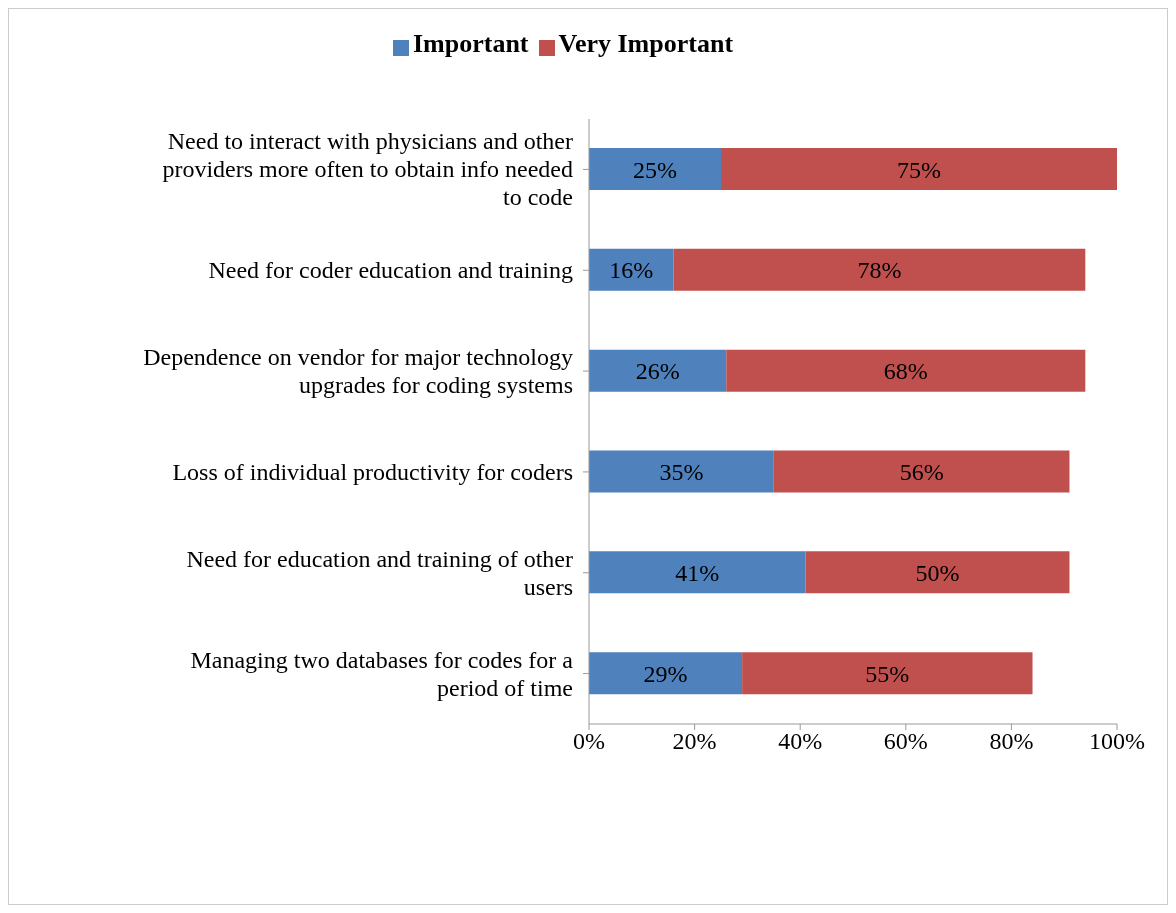  What do you see at coordinates (372, 471) in the screenshot?
I see `y-tick-label: Loss of individual productivity for coders` at bounding box center [372, 471].